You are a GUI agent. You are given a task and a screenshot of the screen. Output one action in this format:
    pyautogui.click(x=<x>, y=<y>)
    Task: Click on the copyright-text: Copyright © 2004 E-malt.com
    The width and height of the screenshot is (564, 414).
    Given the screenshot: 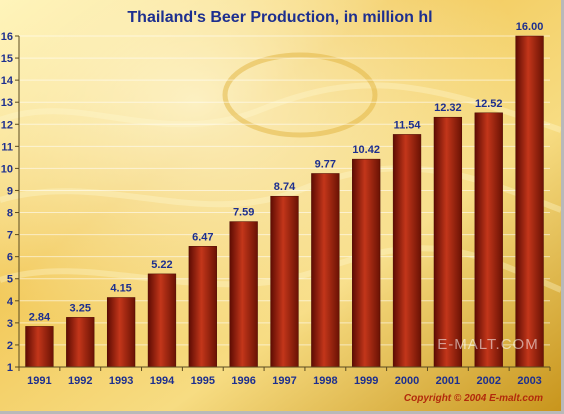 What is the action you would take?
    pyautogui.click(x=473, y=398)
    